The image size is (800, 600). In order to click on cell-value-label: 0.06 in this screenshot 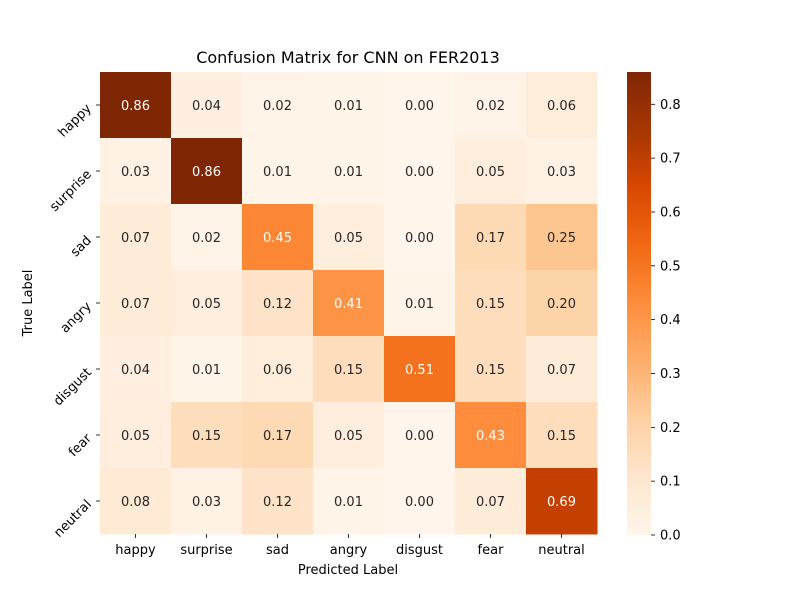, I will do `click(561, 106)`.